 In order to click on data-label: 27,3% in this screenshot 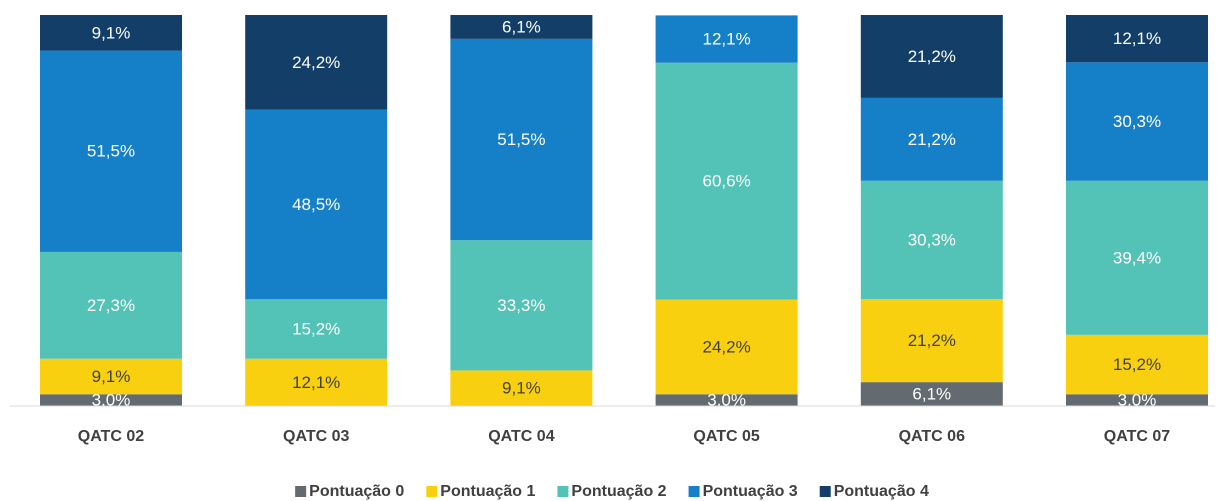, I will do `click(111, 305)`.